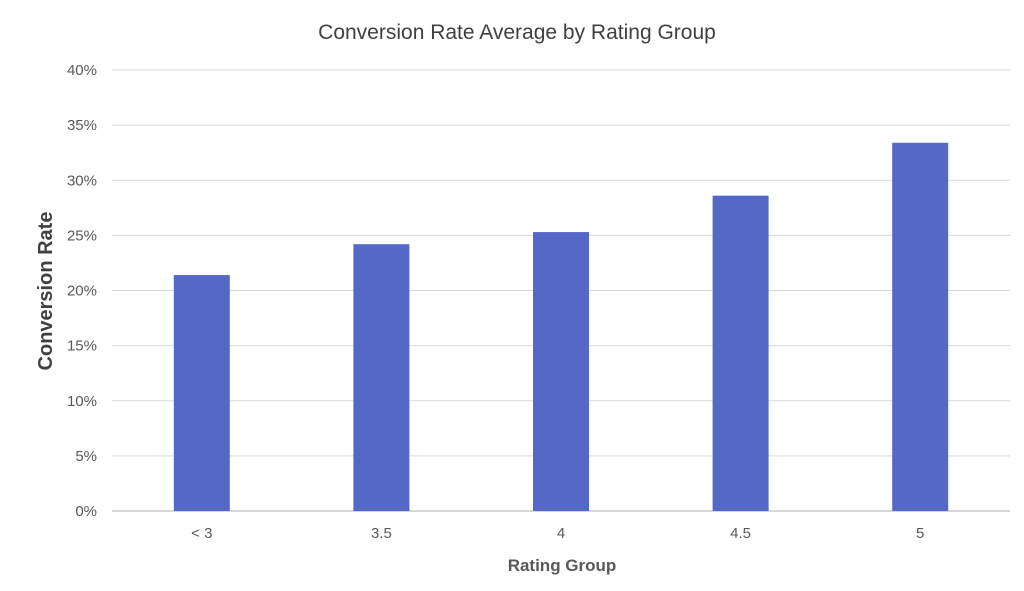 Image resolution: width=1024 pixels, height=591 pixels. What do you see at coordinates (517, 32) in the screenshot?
I see `chart-title: Conversion Rate Average by Rating Group` at bounding box center [517, 32].